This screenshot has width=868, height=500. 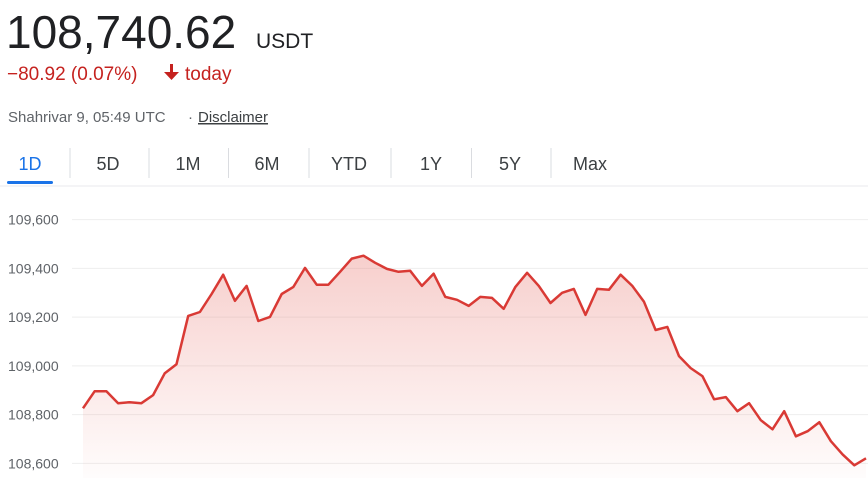 What do you see at coordinates (349, 164) in the screenshot?
I see `tab: YTD` at bounding box center [349, 164].